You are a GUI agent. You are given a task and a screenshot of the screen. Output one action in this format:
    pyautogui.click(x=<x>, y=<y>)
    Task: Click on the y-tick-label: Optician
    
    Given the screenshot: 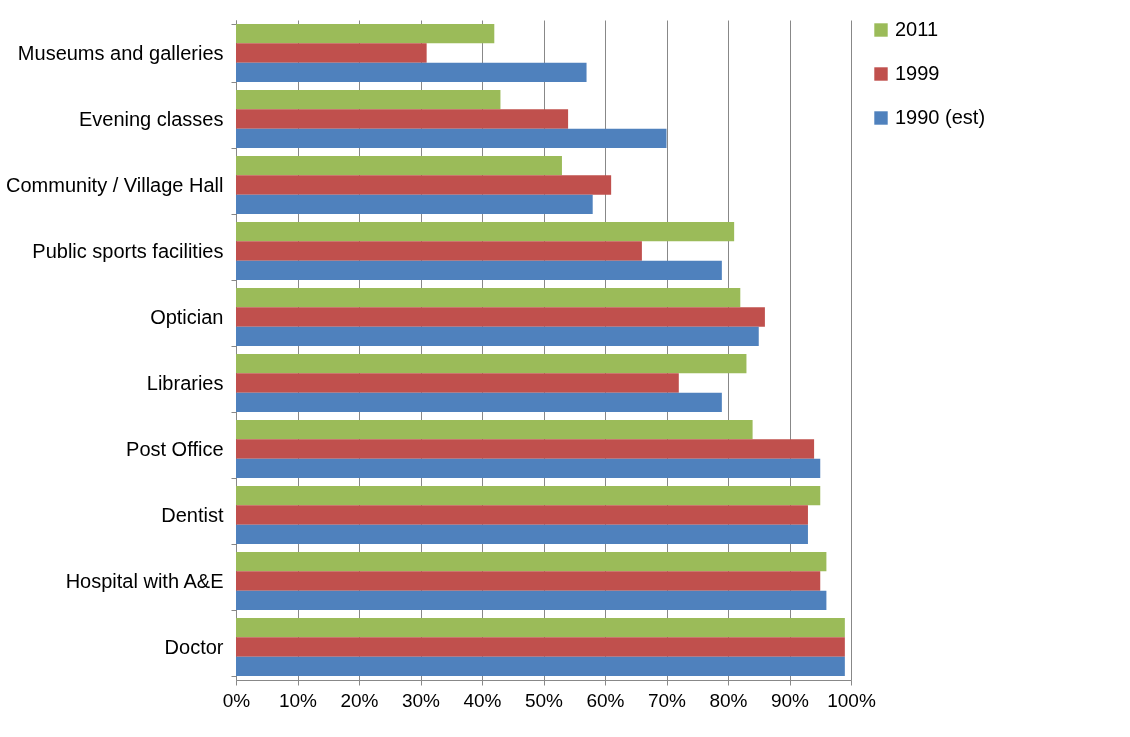 What is the action you would take?
    pyautogui.click(x=187, y=316)
    